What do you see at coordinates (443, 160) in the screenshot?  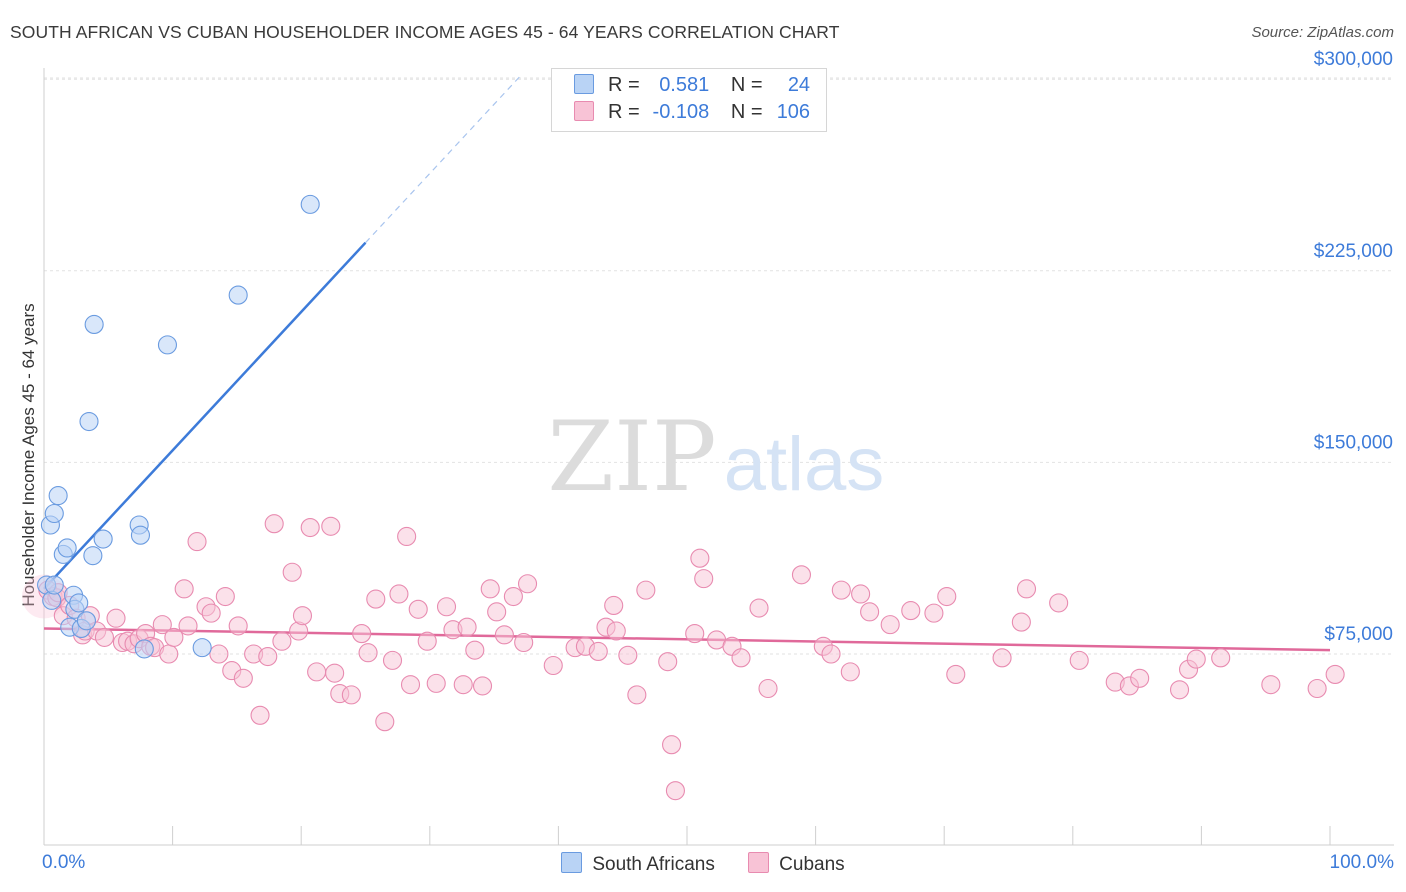 I see `south-africans-trend-extension` at bounding box center [443, 160].